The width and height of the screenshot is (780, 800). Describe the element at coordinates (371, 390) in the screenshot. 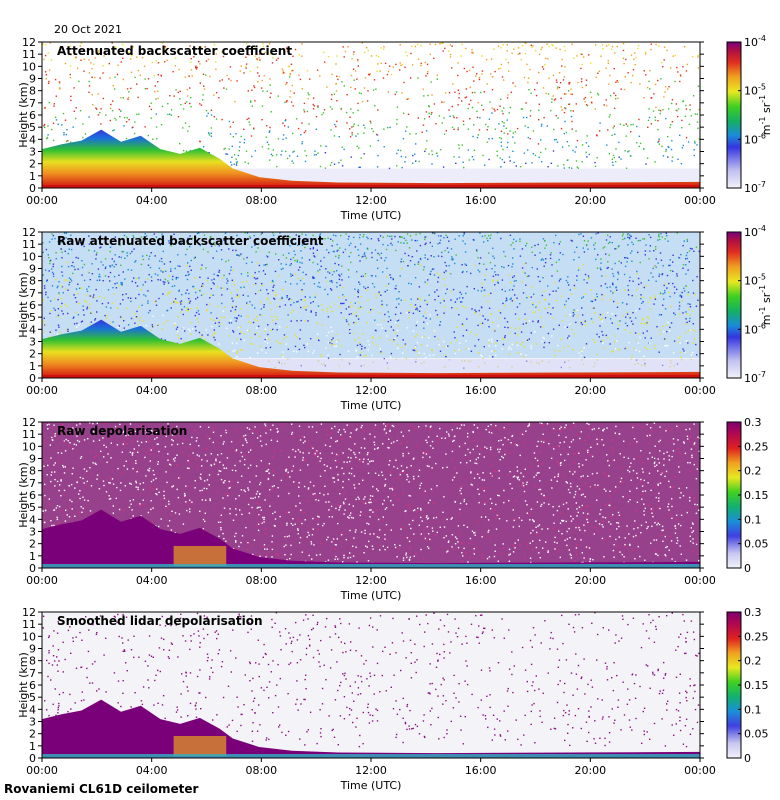

I see `x-tick-label: 12:00` at that location.